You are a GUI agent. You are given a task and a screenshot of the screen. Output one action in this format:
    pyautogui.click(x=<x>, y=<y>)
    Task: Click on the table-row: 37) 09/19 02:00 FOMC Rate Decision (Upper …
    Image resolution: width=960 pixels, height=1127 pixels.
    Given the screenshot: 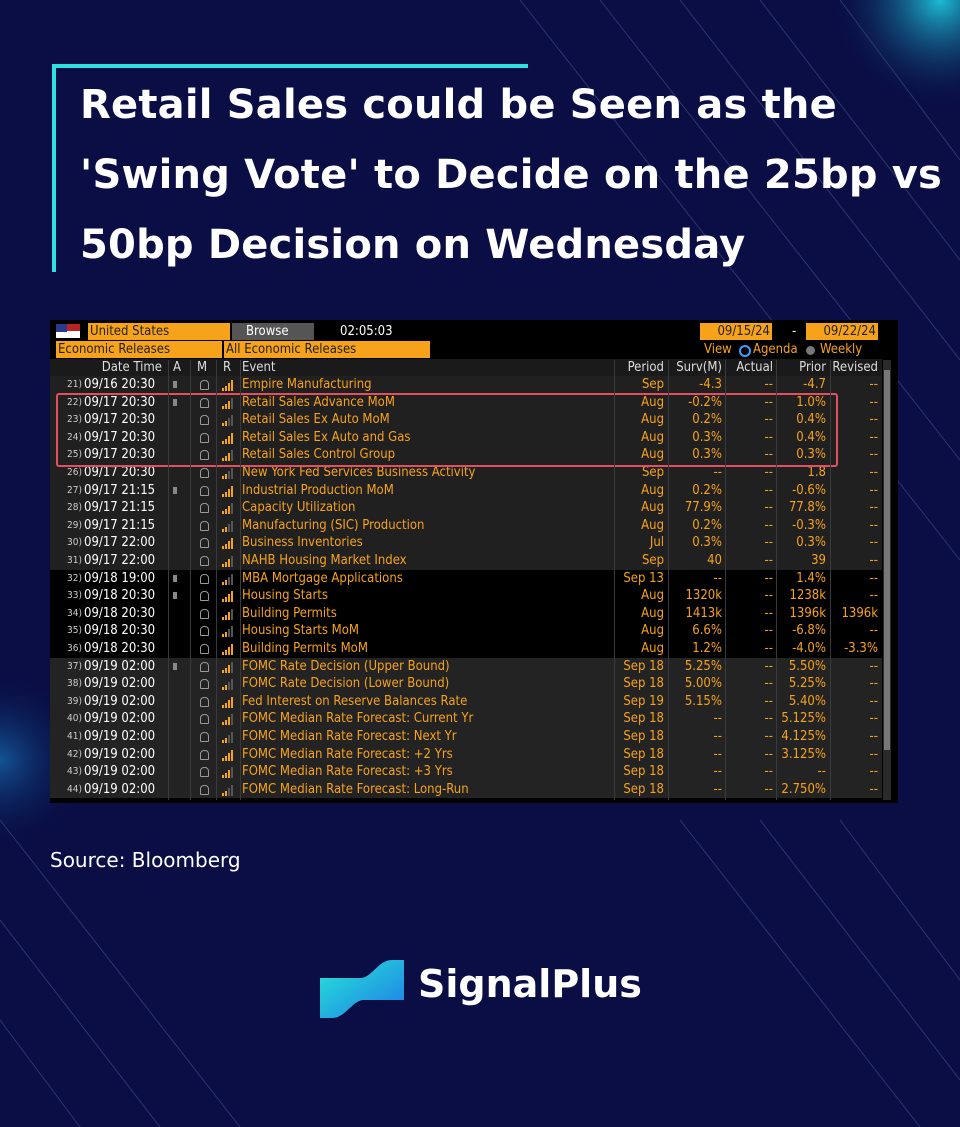 What is the action you would take?
    pyautogui.click(x=466, y=666)
    